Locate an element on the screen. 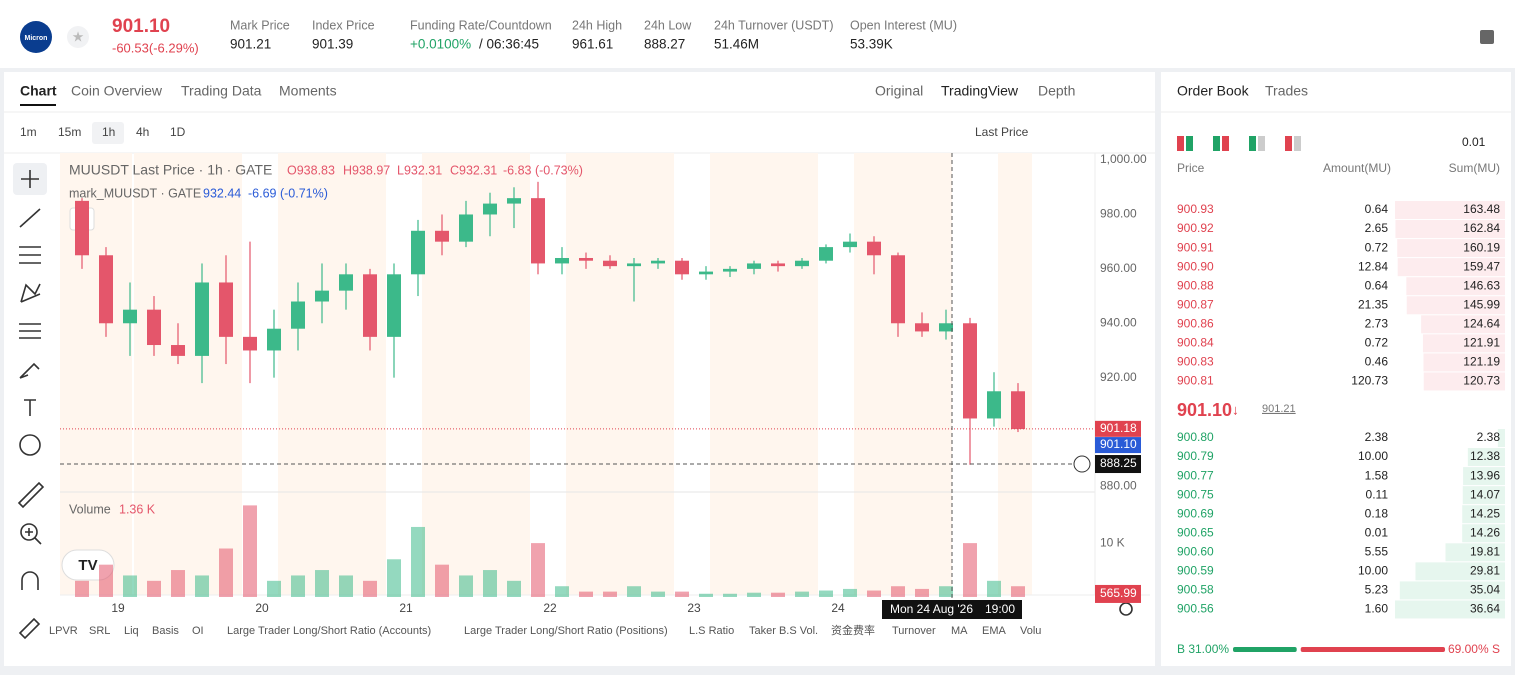 This screenshot has height=675, width=1515. ob-price: 900.92 is located at coordinates (1195, 228).